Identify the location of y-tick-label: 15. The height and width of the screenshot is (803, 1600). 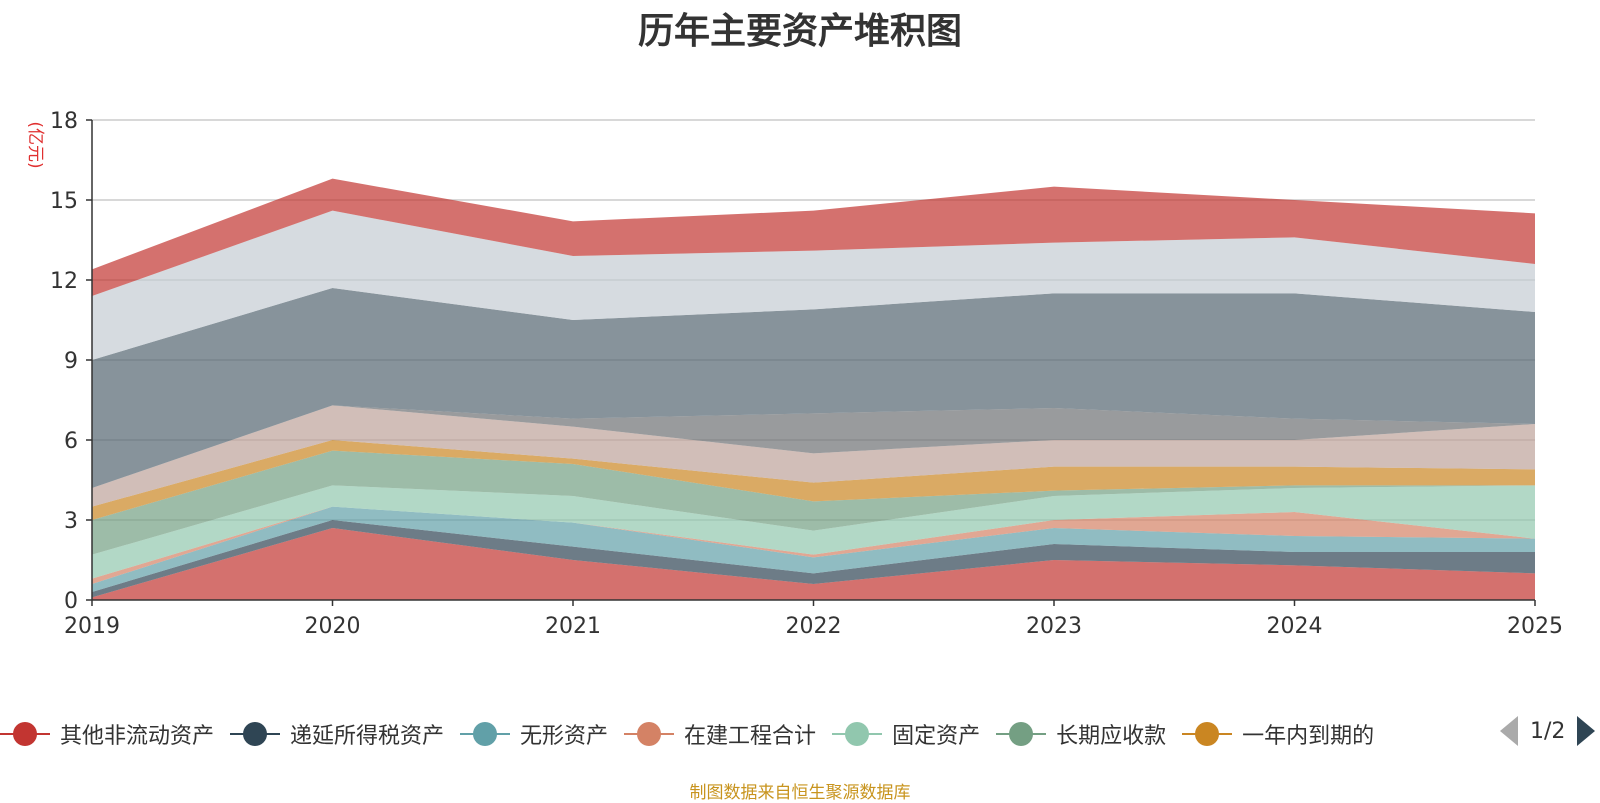
(64, 201).